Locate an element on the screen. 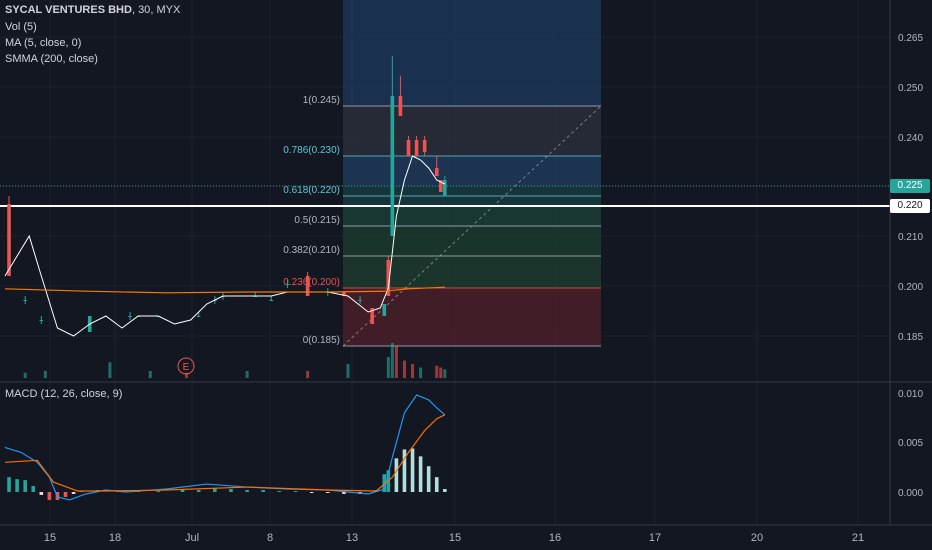 This screenshot has height=550, width=932. fib-label-0.786: 0.786(0.230) is located at coordinates (311, 150).